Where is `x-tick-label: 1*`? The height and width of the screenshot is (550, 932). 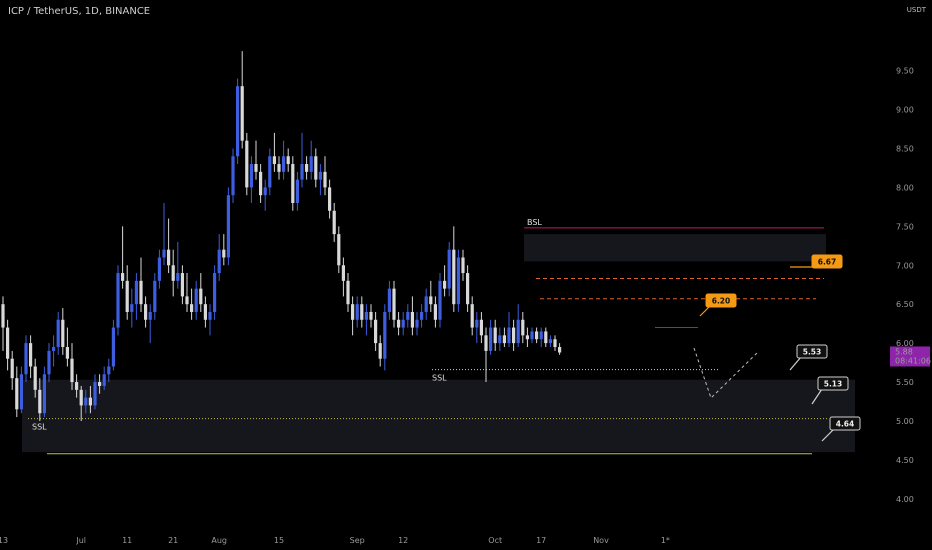 x-tick-label: 1* is located at coordinates (665, 540).